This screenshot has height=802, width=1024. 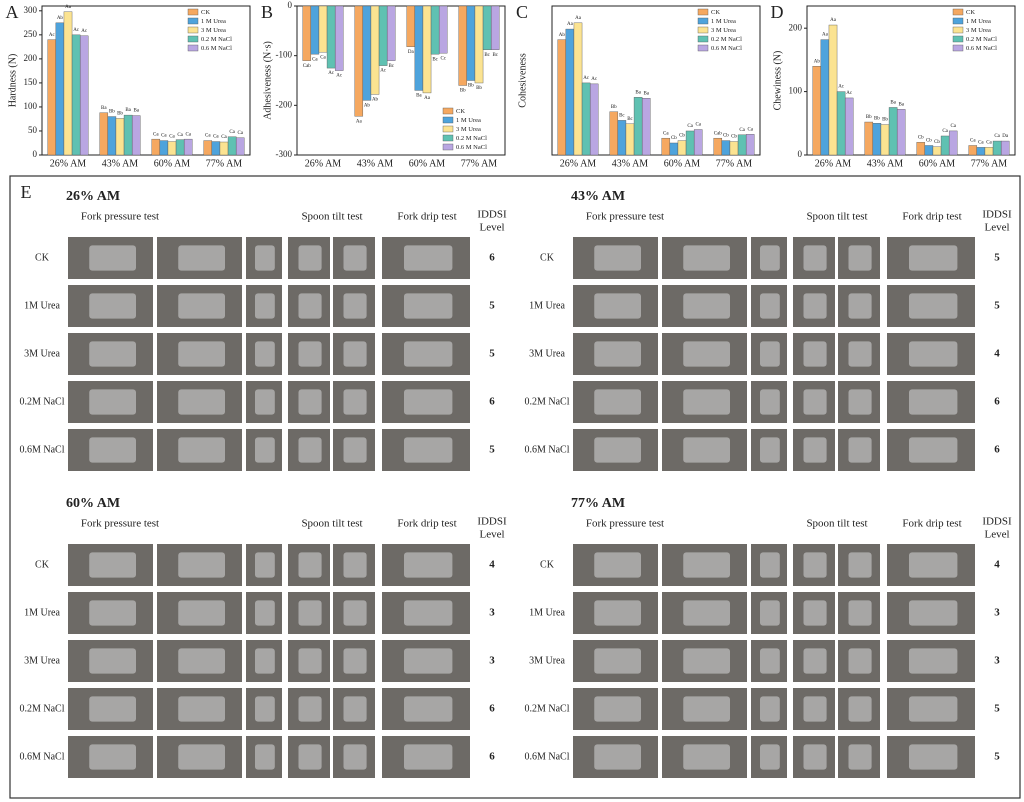 I want to click on iddsi-level: 6, so click(x=492, y=709).